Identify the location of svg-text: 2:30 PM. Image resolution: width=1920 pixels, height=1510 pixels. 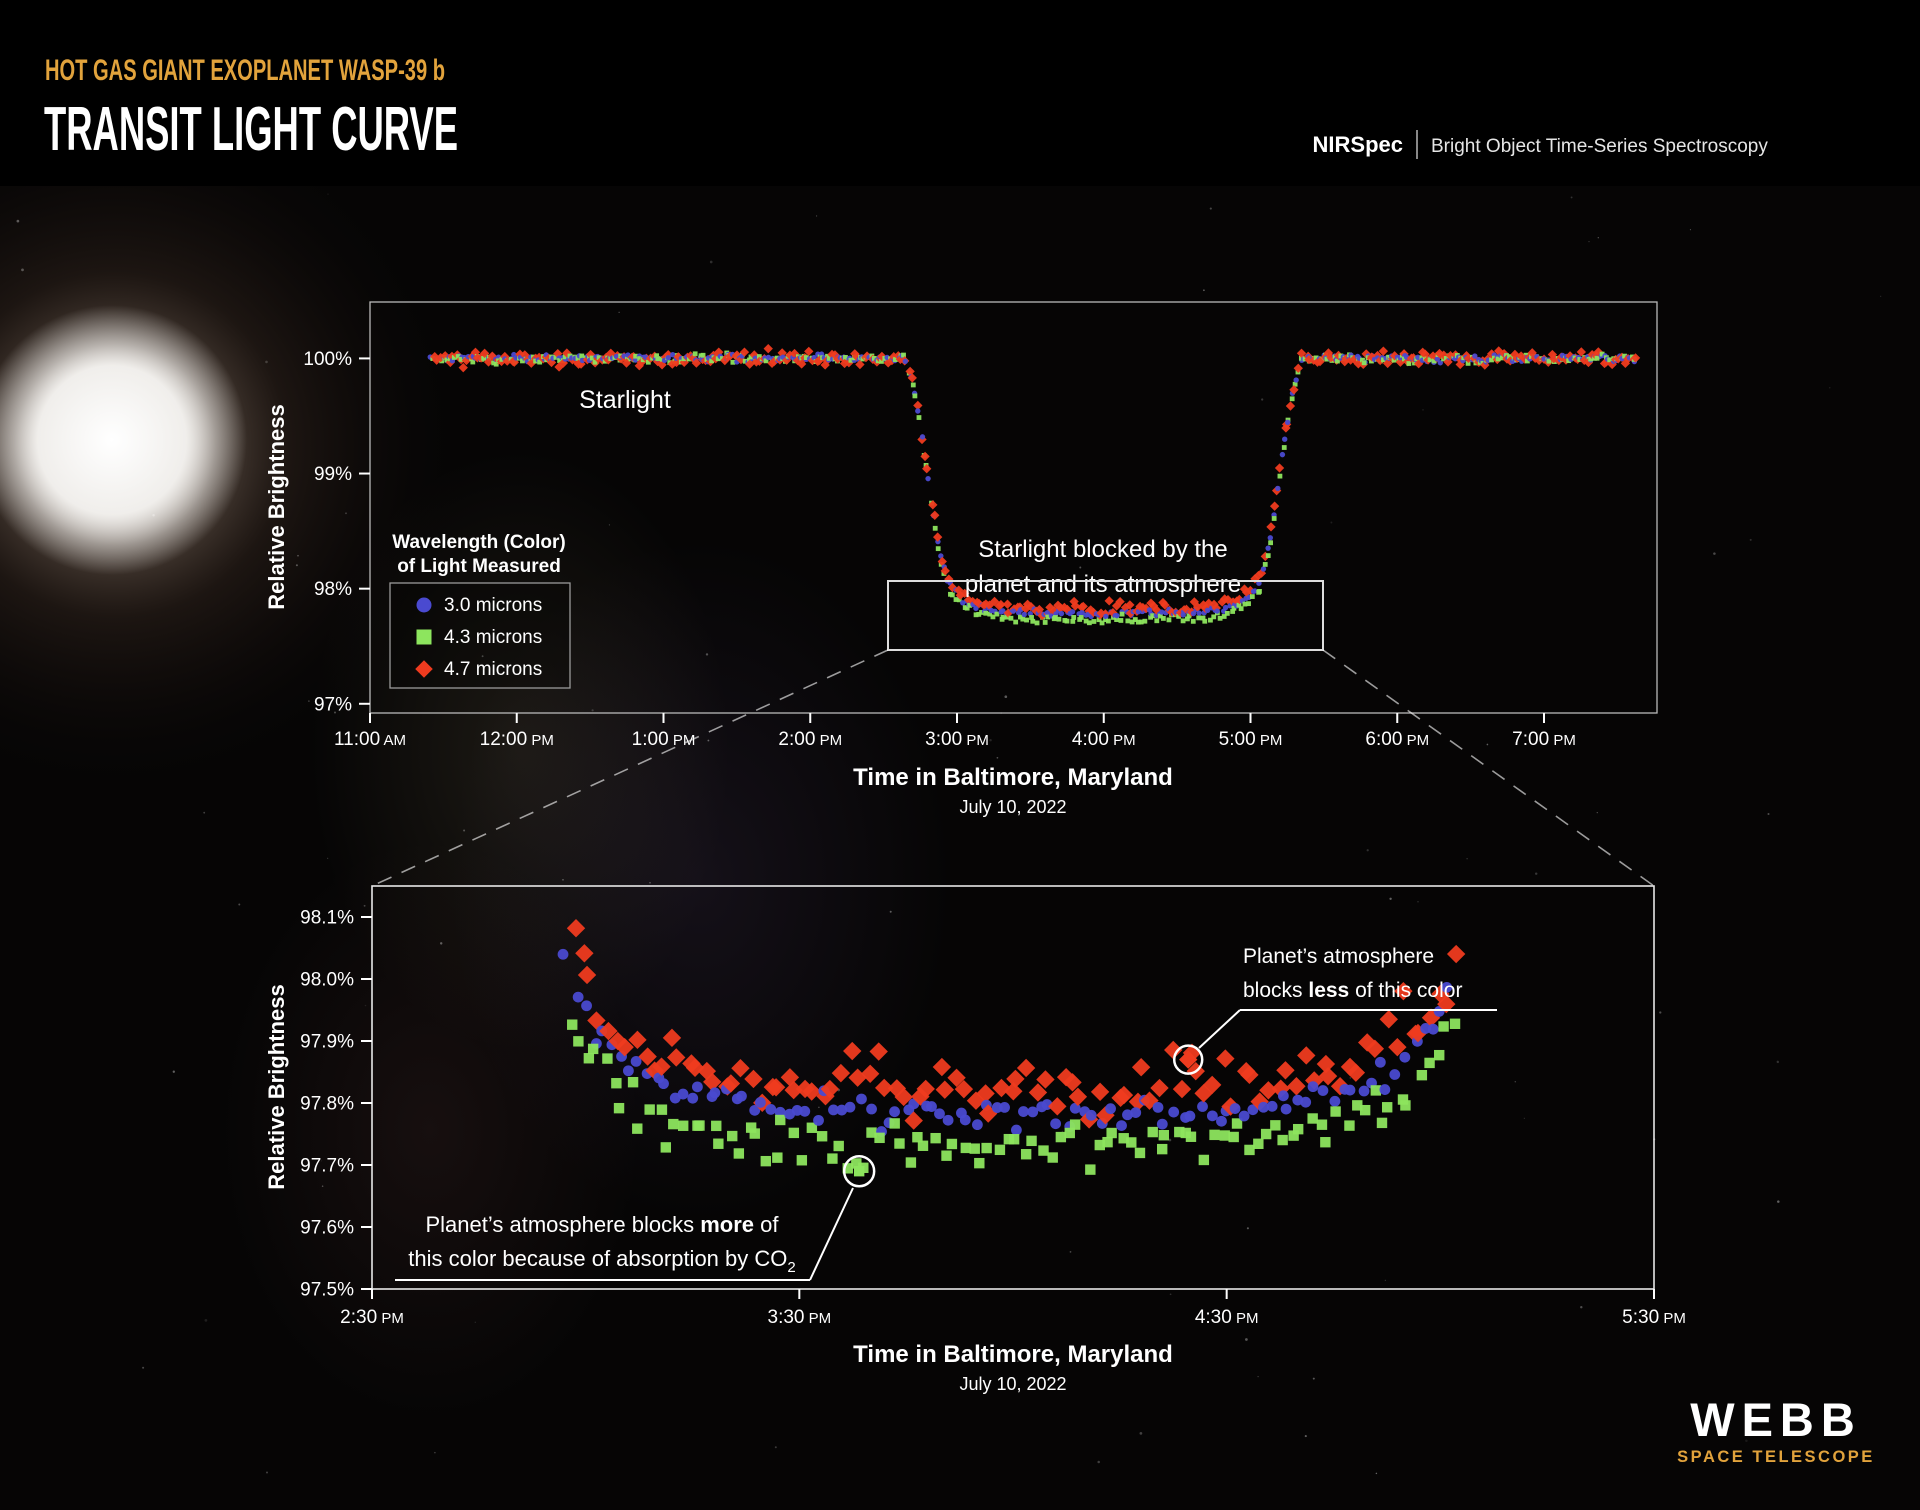
(372, 1317).